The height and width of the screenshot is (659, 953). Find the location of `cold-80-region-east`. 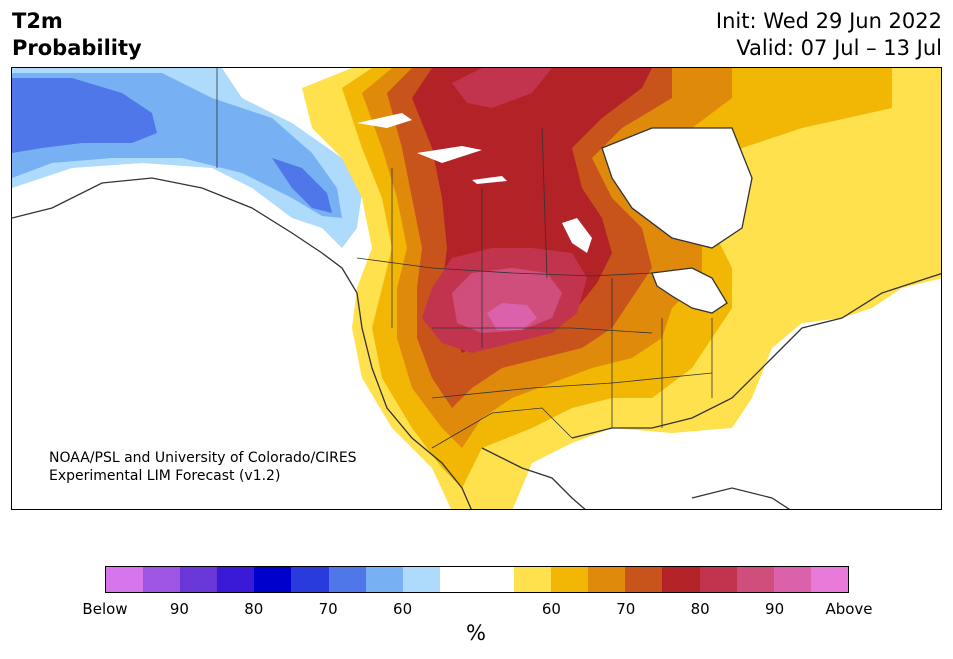

cold-80-region-east is located at coordinates (302, 185).